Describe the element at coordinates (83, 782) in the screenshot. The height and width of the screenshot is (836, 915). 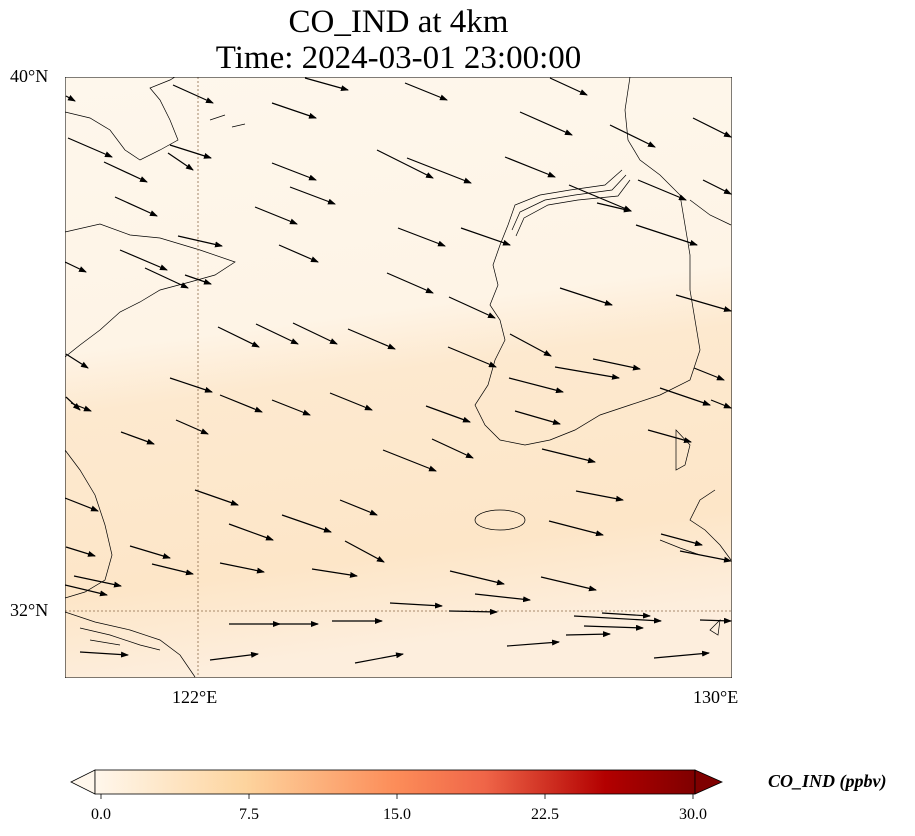
I see `colorbar-extend-min` at that location.